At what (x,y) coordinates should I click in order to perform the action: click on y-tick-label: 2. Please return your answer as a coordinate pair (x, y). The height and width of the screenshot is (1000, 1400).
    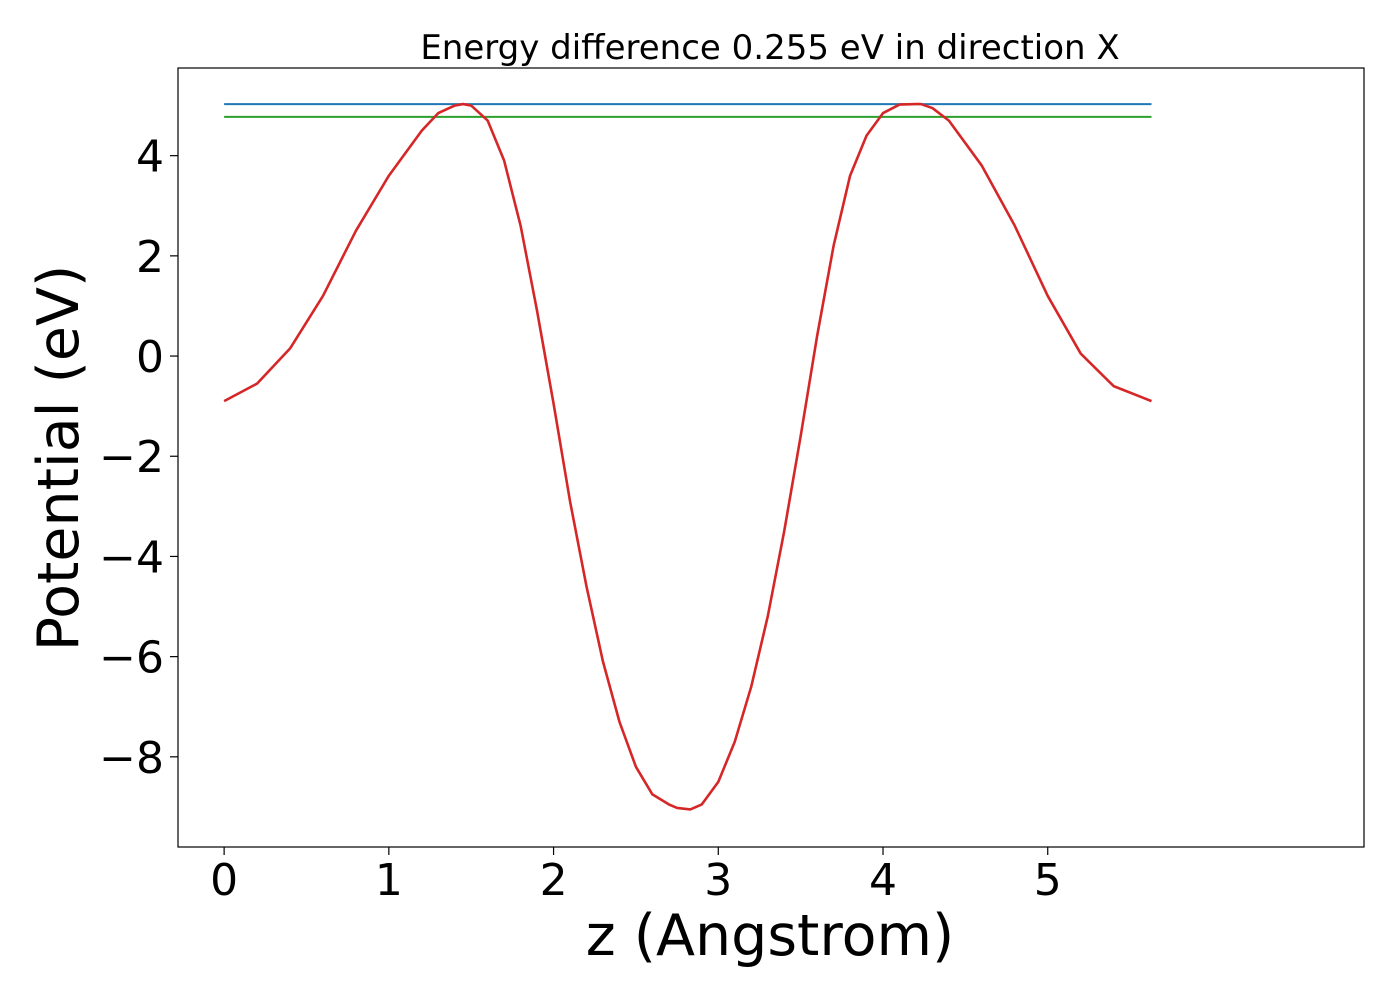
    Looking at the image, I should click on (150, 257).